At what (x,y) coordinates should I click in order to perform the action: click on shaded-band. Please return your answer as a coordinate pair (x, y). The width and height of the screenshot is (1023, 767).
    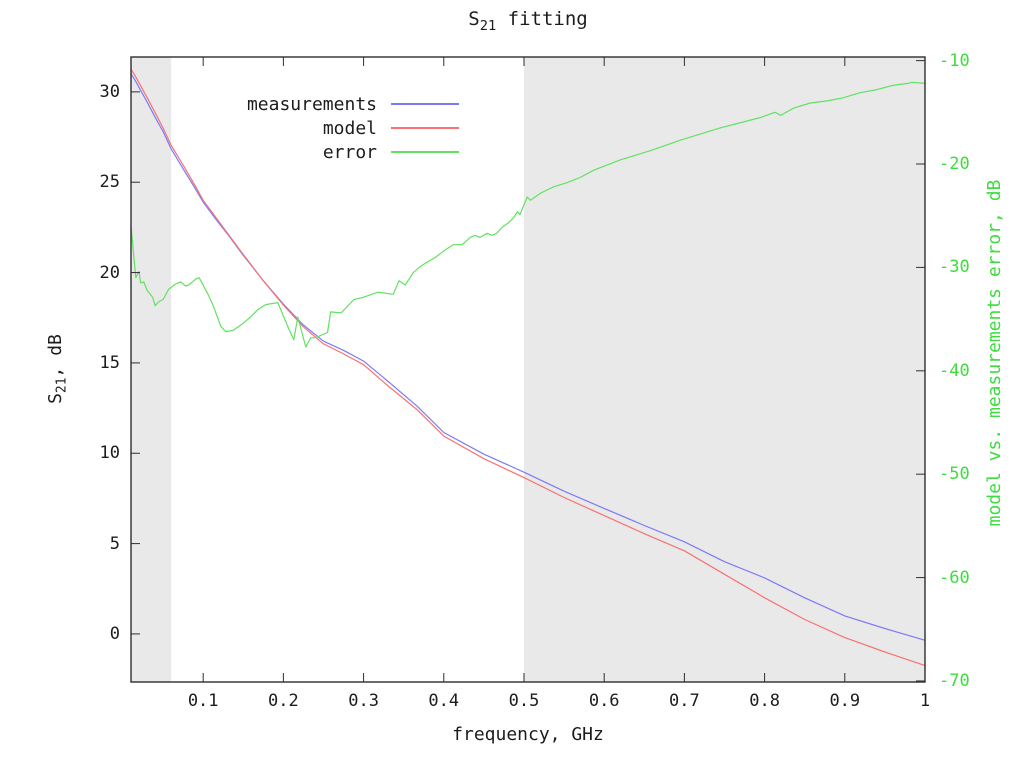
    Looking at the image, I should click on (151, 369).